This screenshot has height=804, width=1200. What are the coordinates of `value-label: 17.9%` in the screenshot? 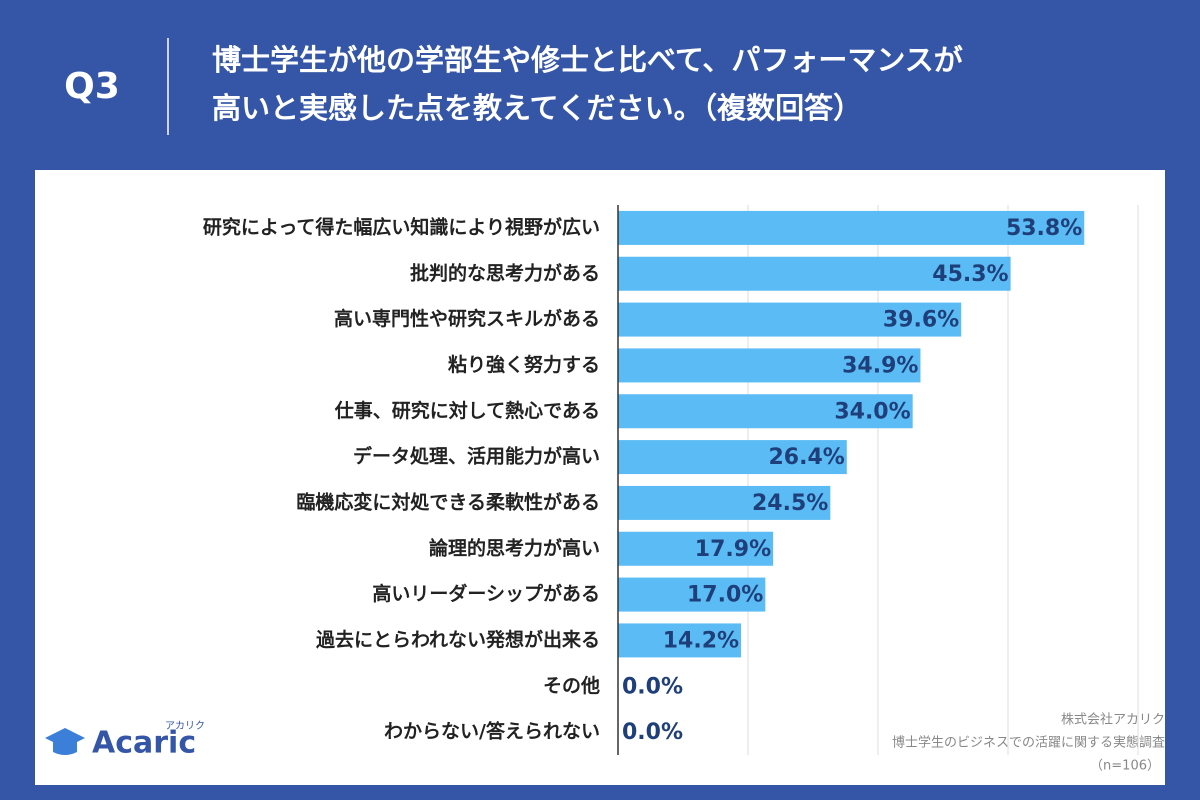 It's located at (733, 549).